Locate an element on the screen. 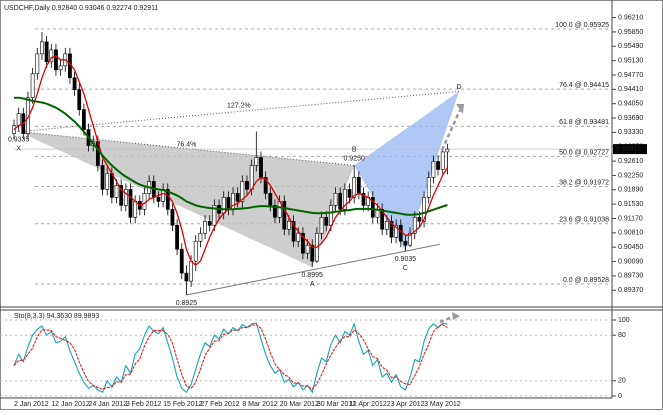 The width and height of the screenshot is (663, 415). x-tick-label: 2 Jan 2012 is located at coordinates (31, 404).